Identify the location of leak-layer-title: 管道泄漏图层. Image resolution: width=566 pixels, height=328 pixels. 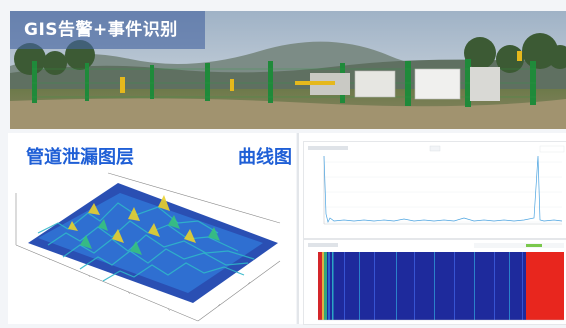
(80, 157).